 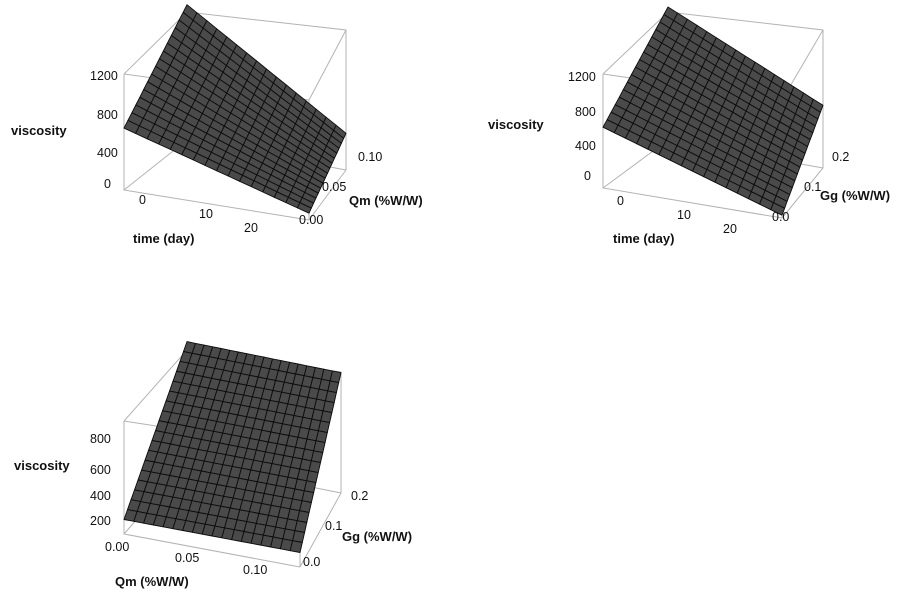 What do you see at coordinates (117, 547) in the screenshot?
I see `chart-3-x-tick: 0.00` at bounding box center [117, 547].